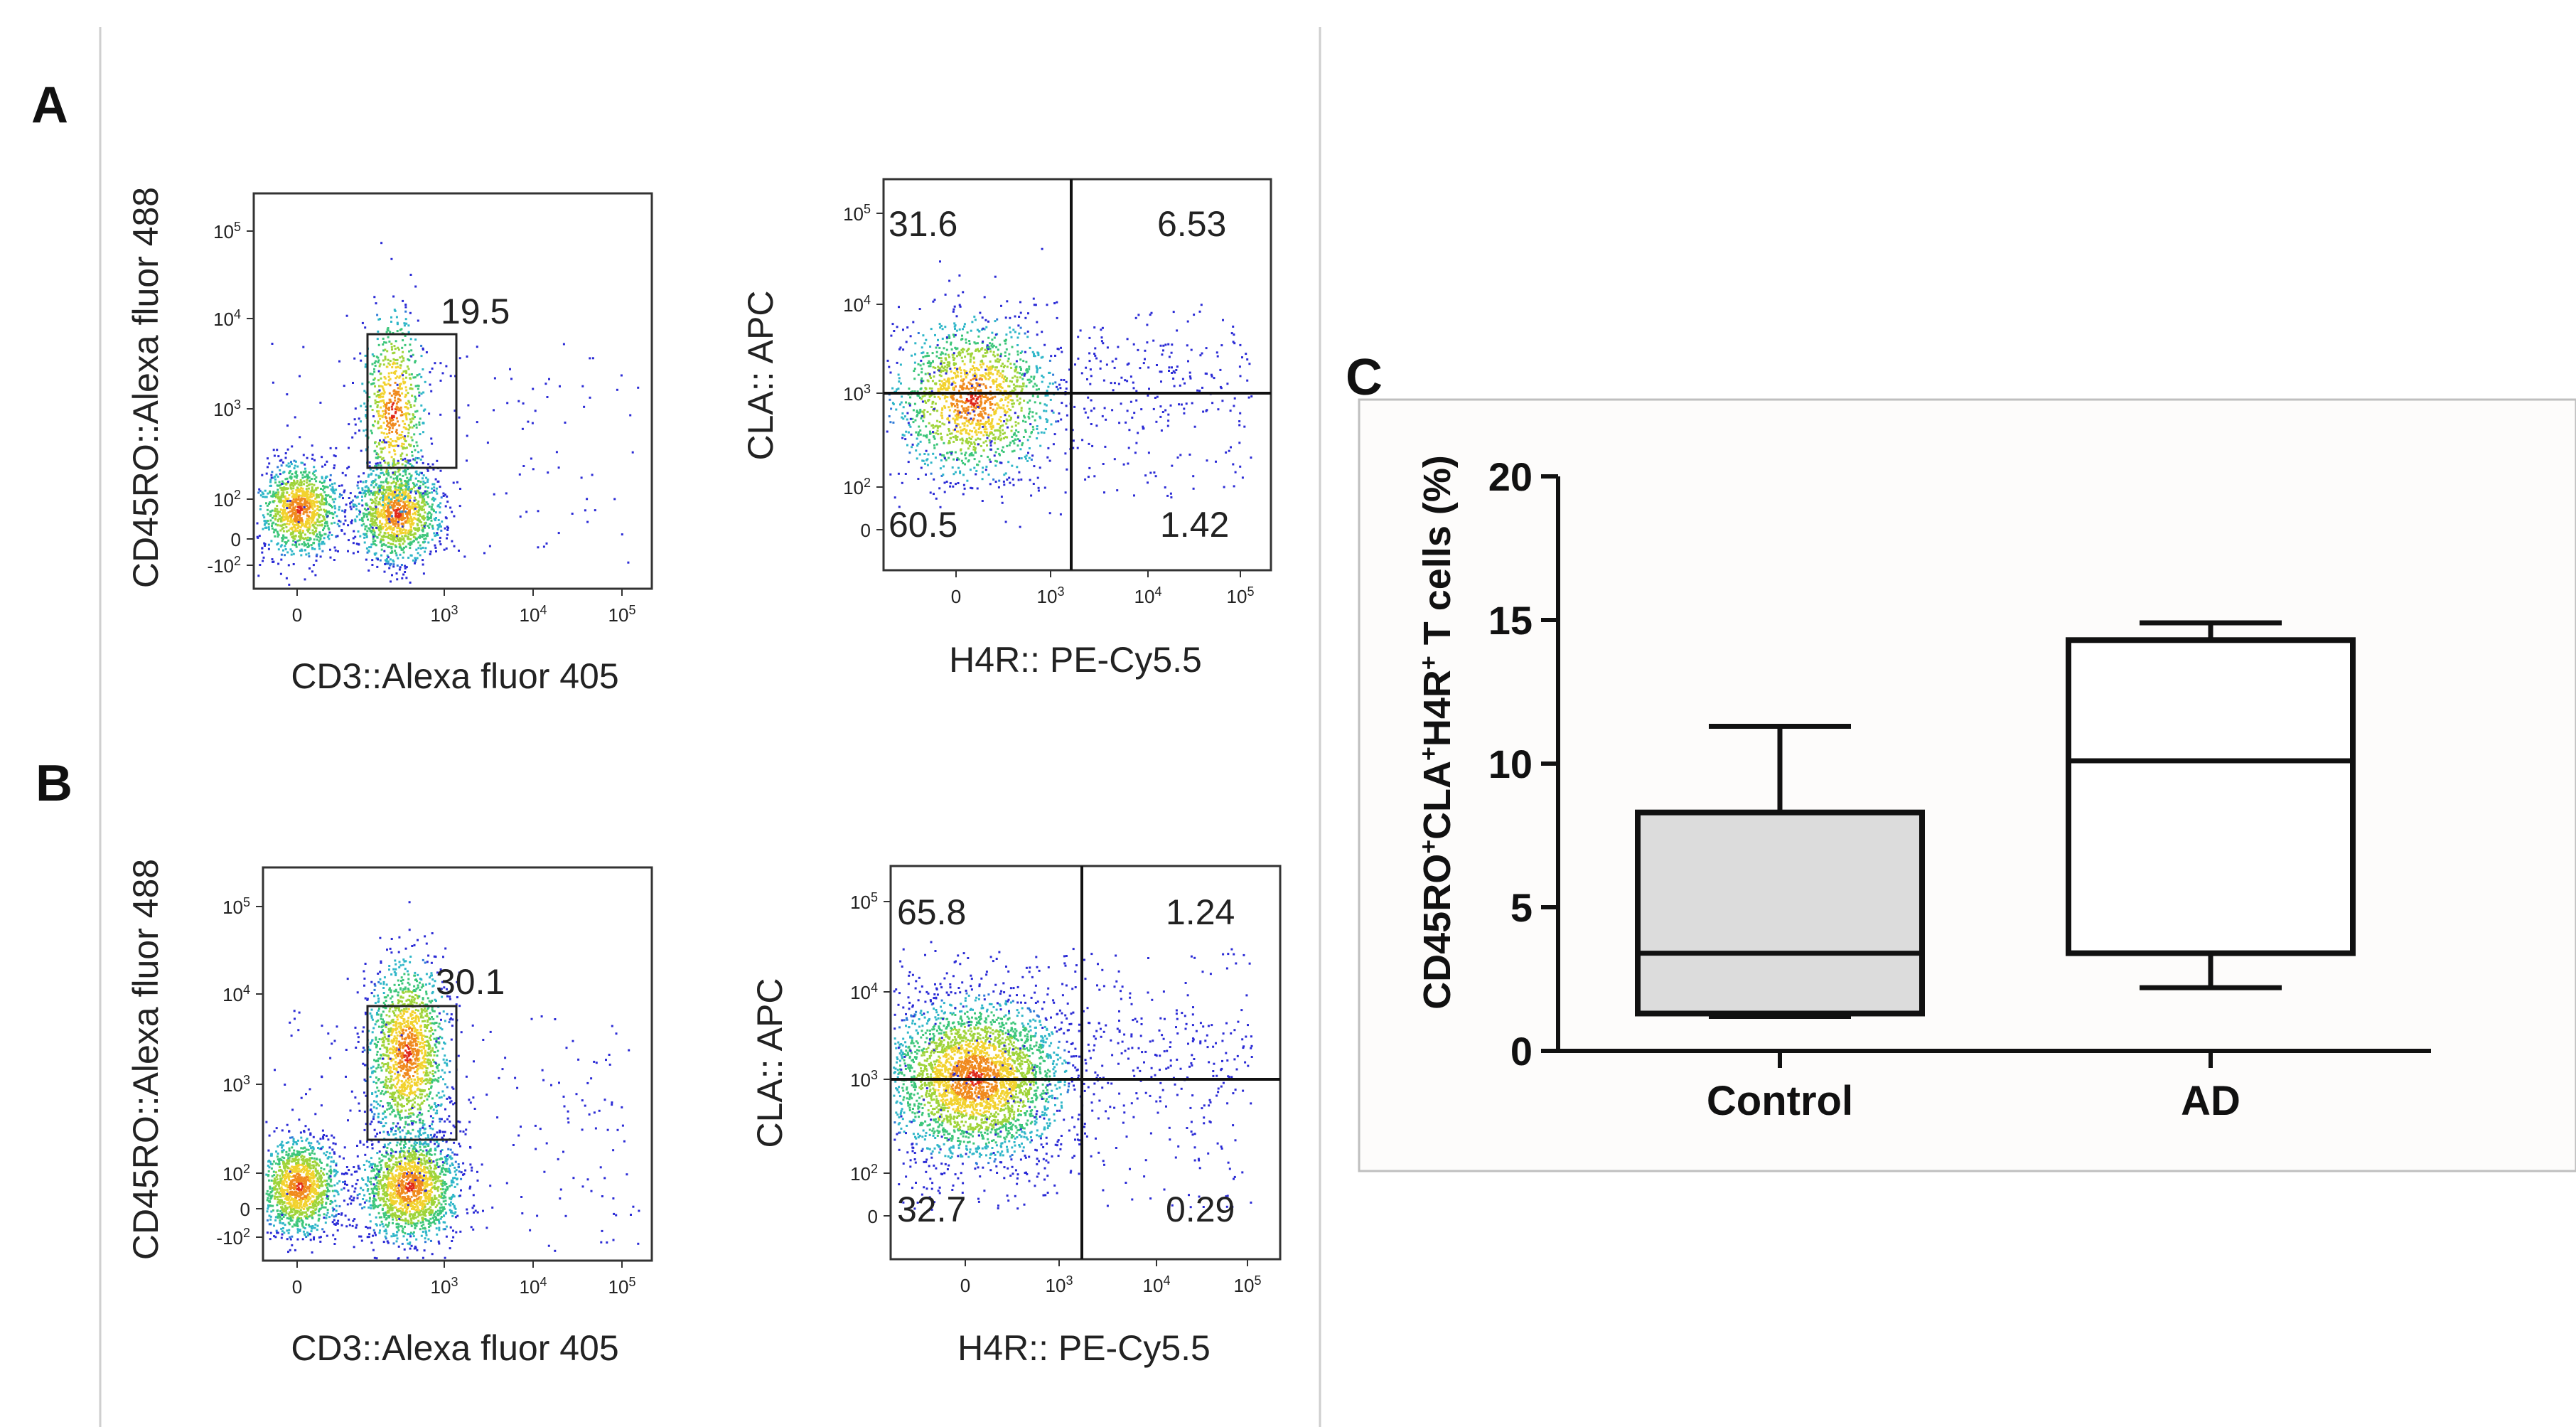 The width and height of the screenshot is (2576, 1427). I want to click on y-tick-label-exp: 3, so click(237, 404).